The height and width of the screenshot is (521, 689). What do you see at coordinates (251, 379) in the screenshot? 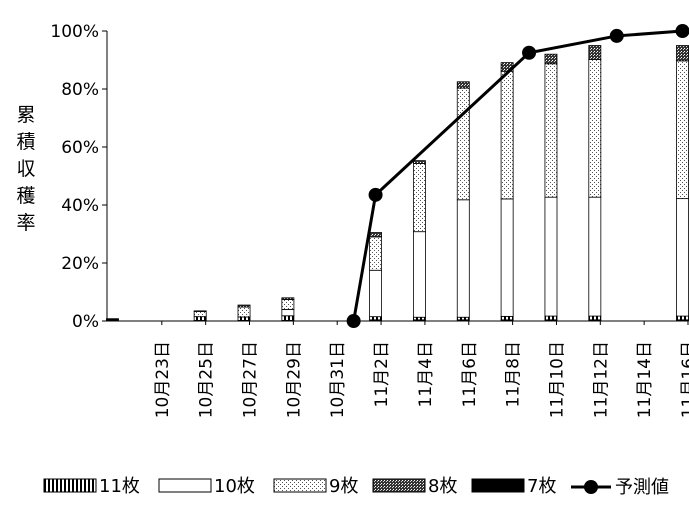
I see `x-tick-label: 10月27日` at bounding box center [251, 379].